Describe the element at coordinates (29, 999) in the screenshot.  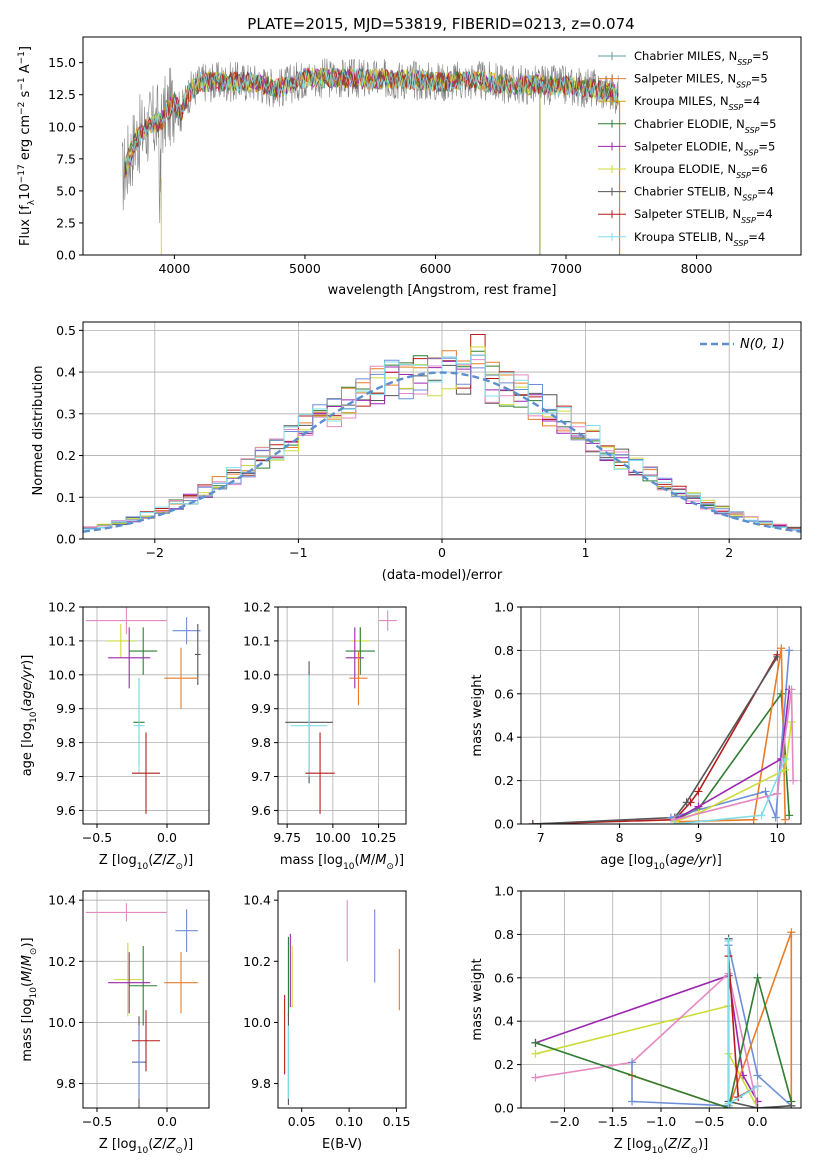
I see `y-axis-label: mass [log10(M/M⊙)]` at that location.